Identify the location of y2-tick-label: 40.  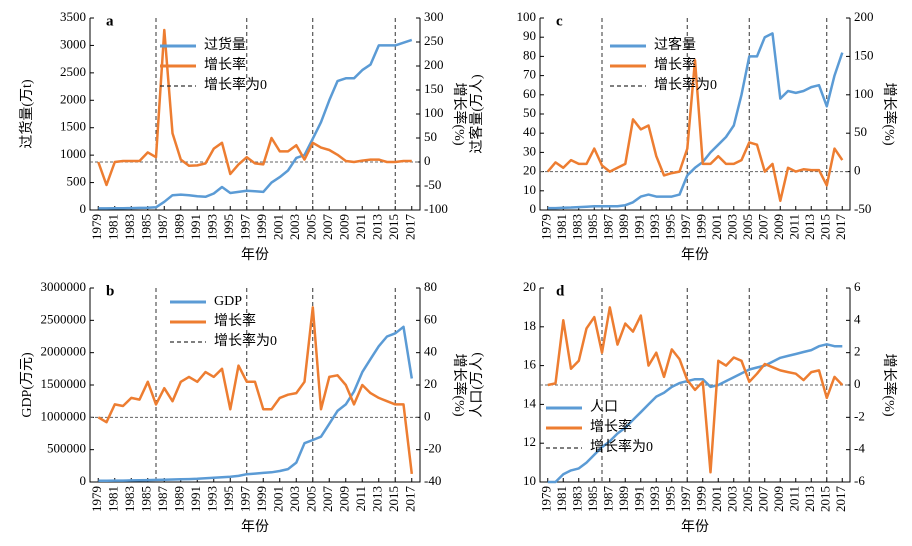
(430, 351).